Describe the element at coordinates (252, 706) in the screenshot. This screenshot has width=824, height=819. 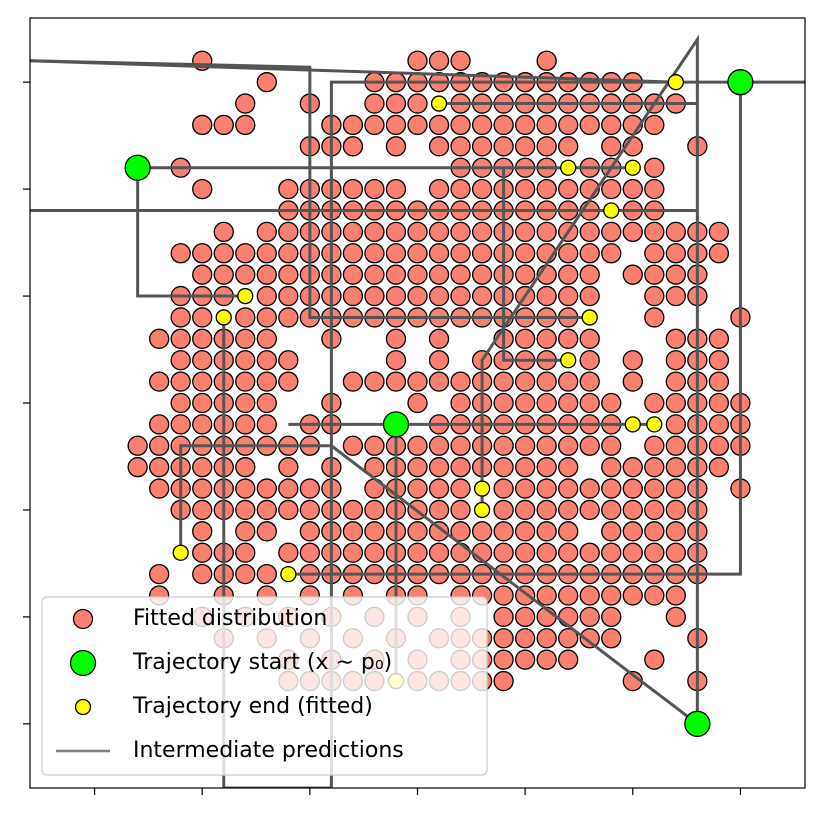
I see `legend-label: Trajectory end (fitted)` at that location.